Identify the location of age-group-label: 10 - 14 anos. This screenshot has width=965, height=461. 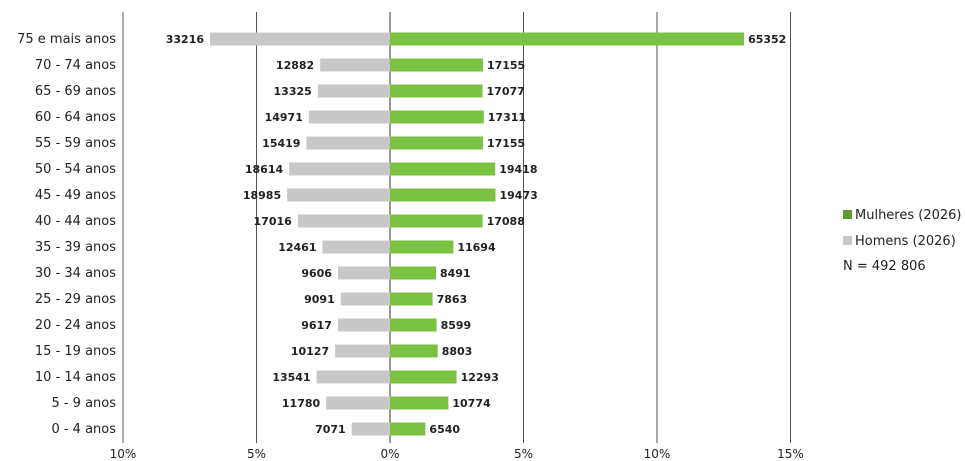
(75, 377).